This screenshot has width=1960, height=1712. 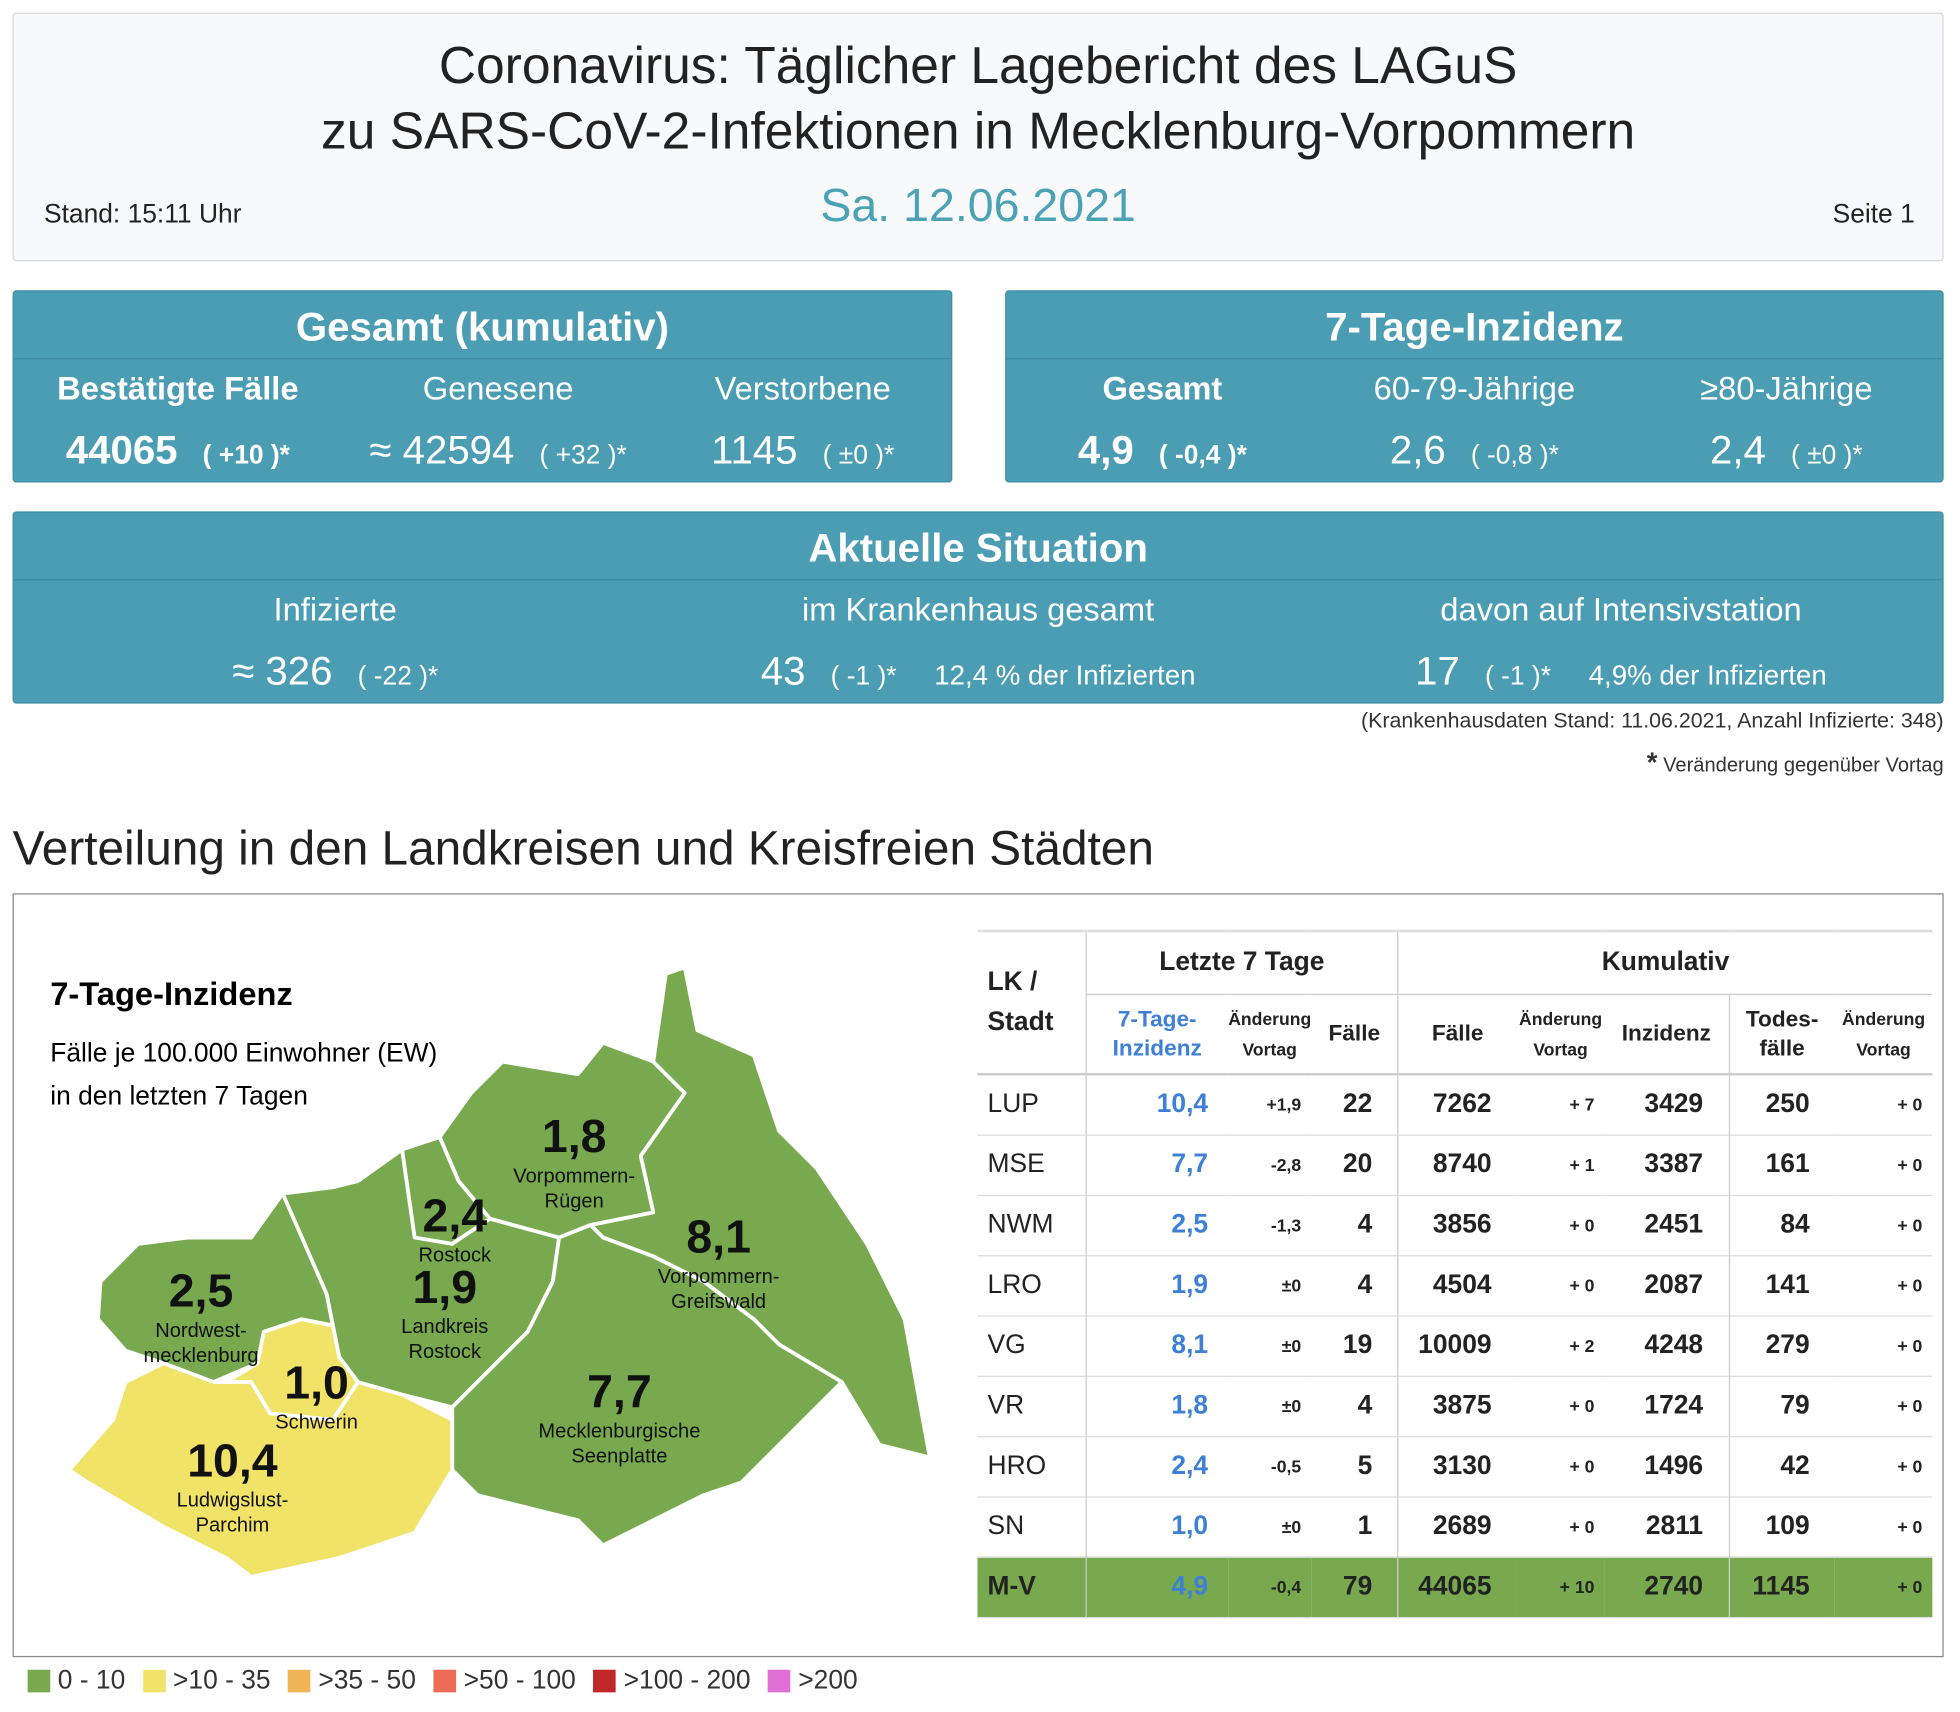 What do you see at coordinates (1781, 1526) in the screenshot?
I see `table-cell: 109` at bounding box center [1781, 1526].